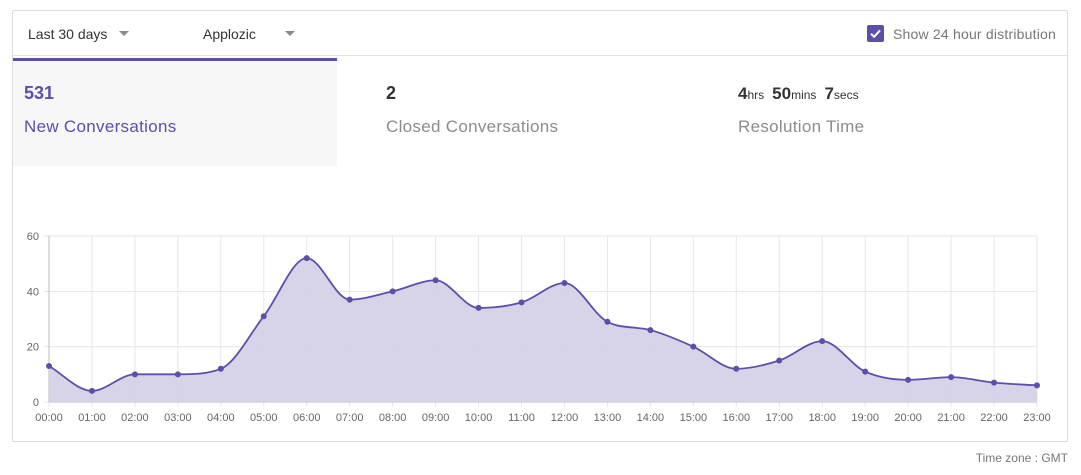 Image resolution: width=1081 pixels, height=475 pixels. What do you see at coordinates (951, 418) in the screenshot?
I see `x-tick-label: 21:00` at bounding box center [951, 418].